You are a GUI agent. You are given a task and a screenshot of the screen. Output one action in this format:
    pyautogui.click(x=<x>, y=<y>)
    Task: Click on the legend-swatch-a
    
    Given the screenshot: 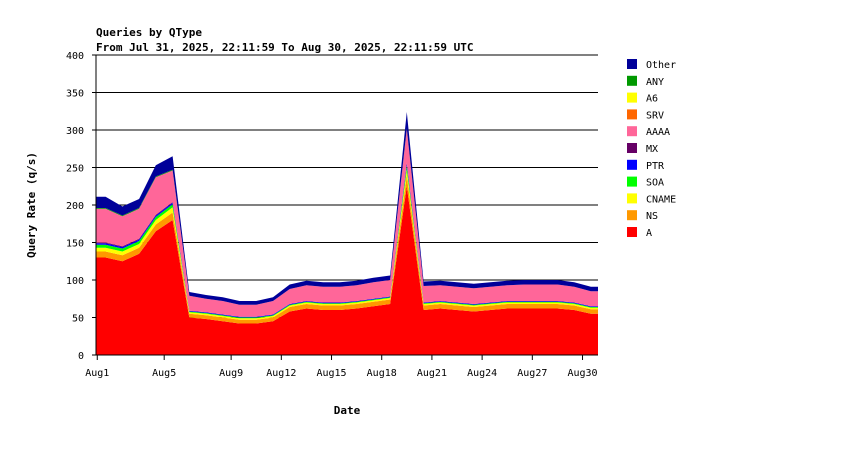 What is the action you would take?
    pyautogui.click(x=632, y=232)
    